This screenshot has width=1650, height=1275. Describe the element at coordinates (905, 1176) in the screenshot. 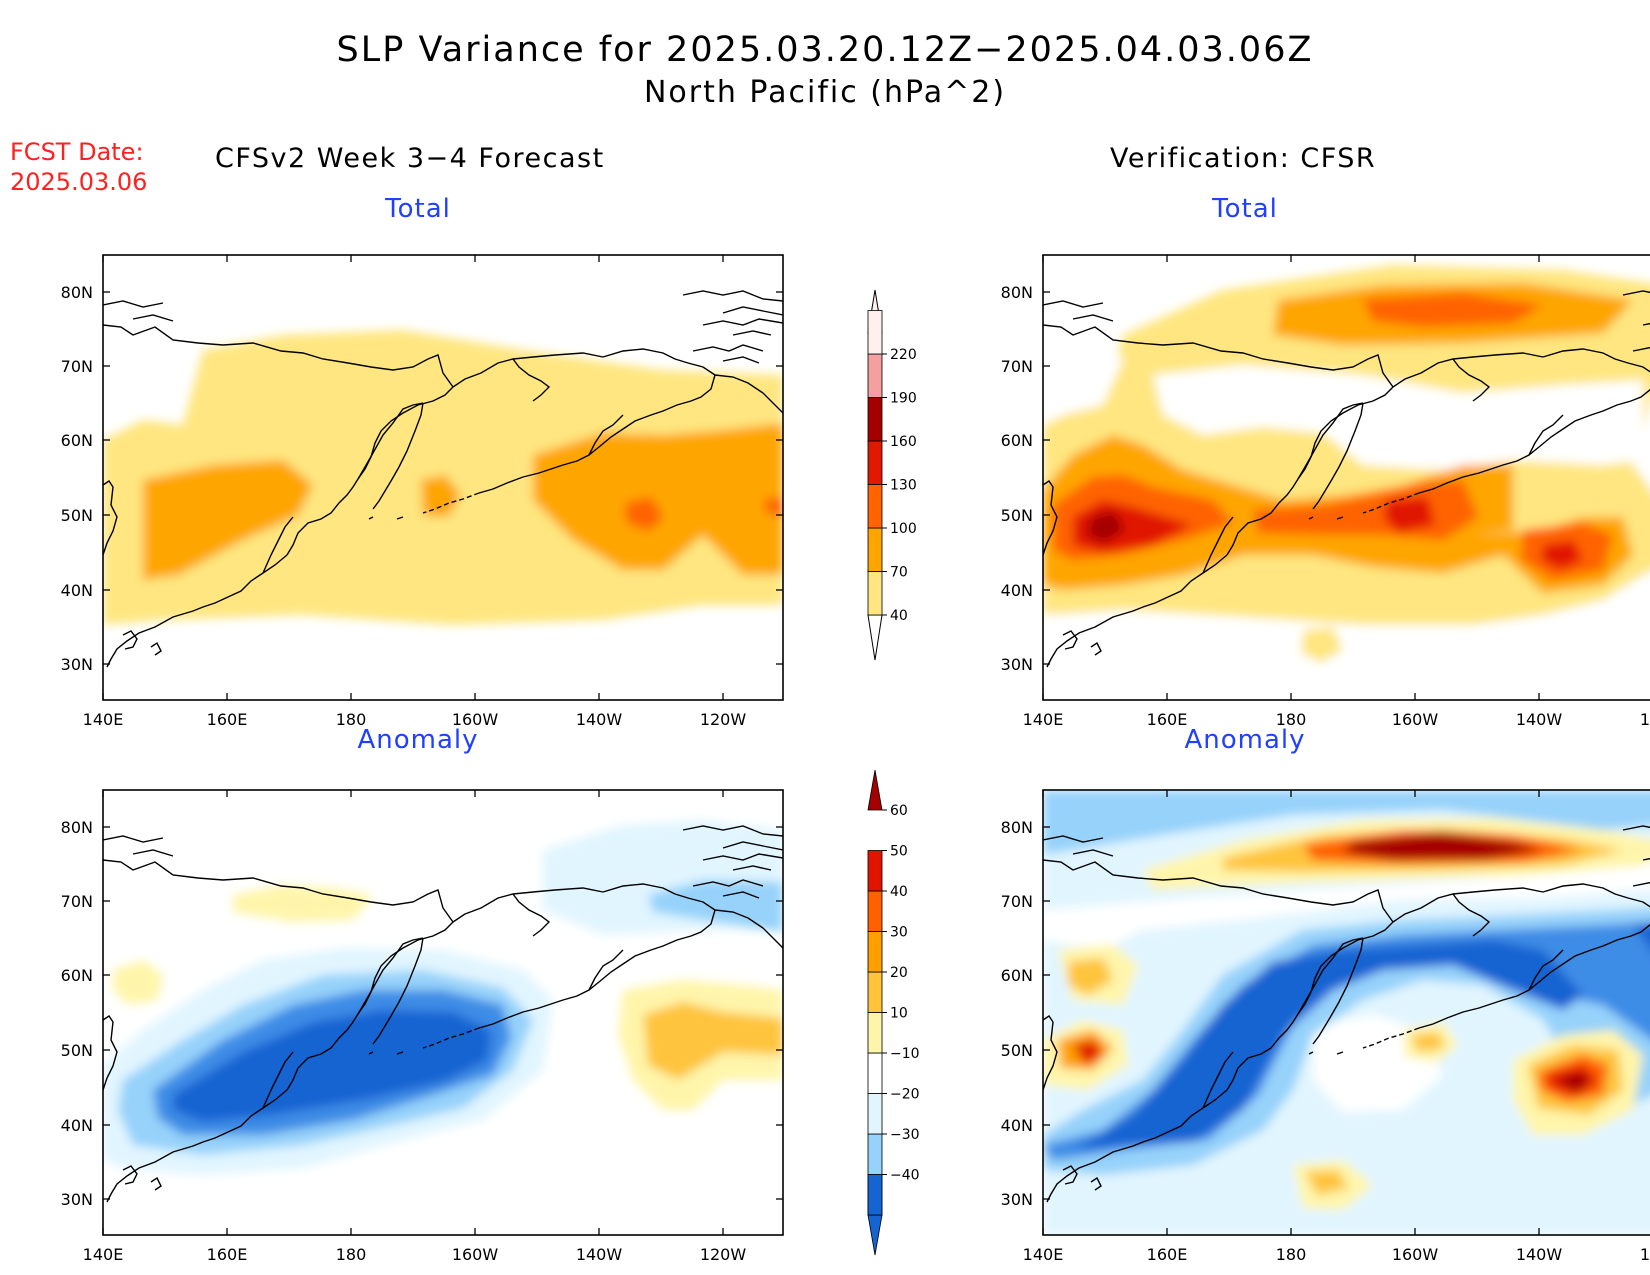

I see `colorbar-anomaly-label: −40` at that location.